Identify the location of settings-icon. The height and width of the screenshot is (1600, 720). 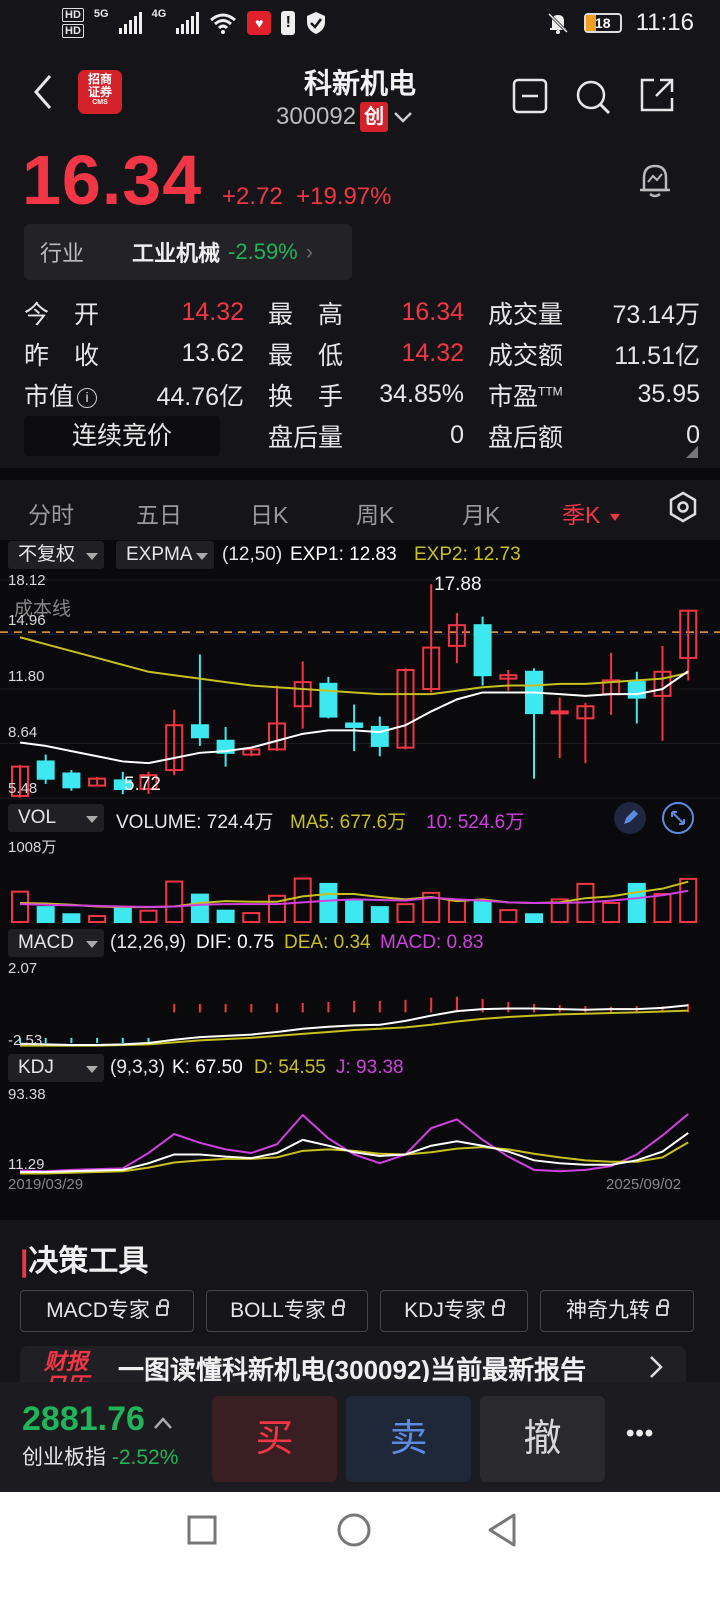
(683, 507).